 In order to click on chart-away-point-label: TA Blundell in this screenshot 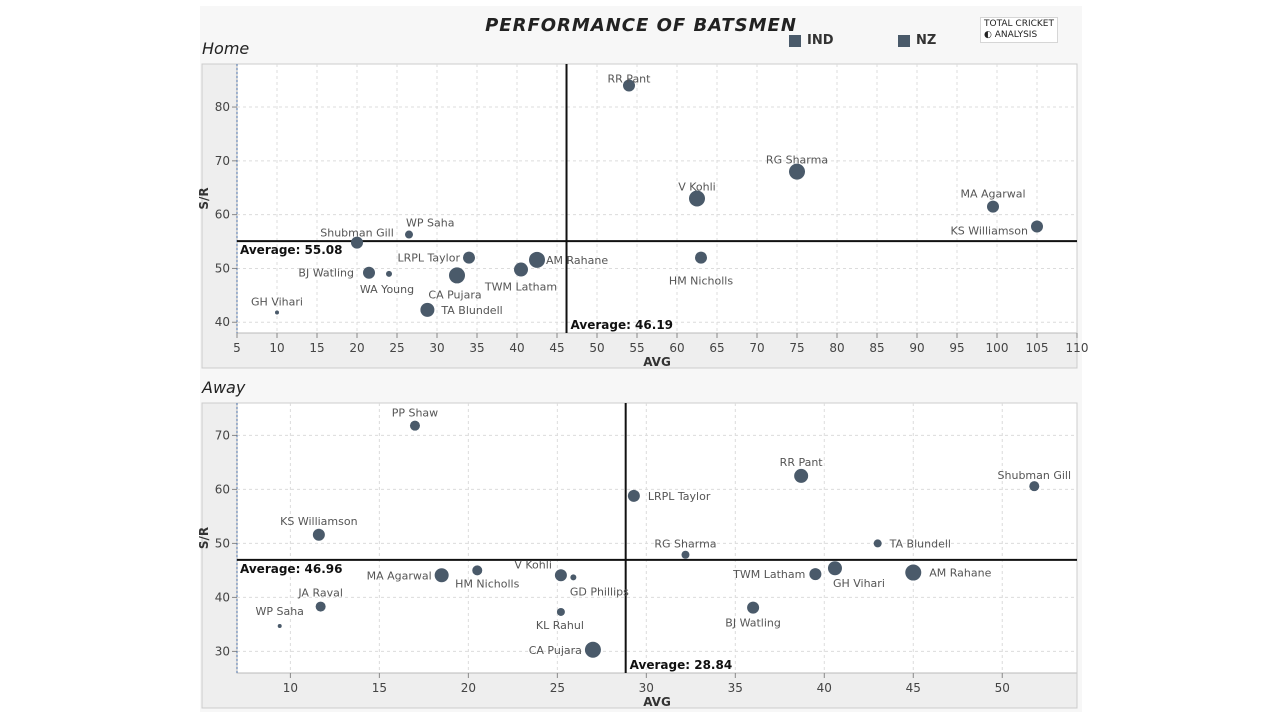, I will do `click(920, 543)`.